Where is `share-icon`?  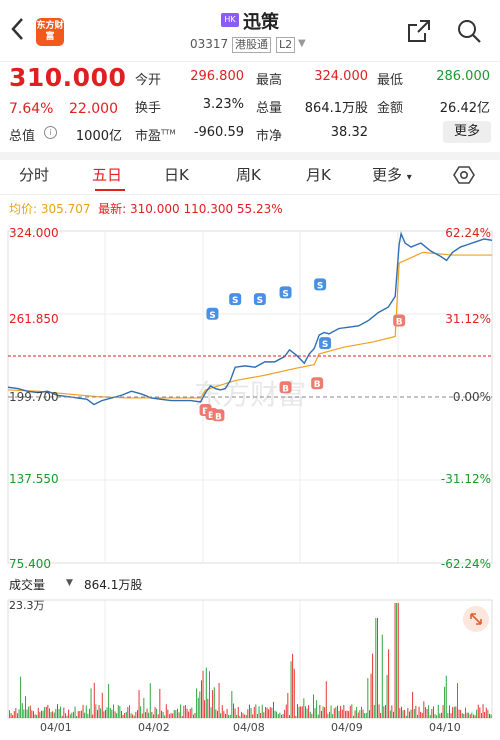
share-icon is located at coordinates (419, 31).